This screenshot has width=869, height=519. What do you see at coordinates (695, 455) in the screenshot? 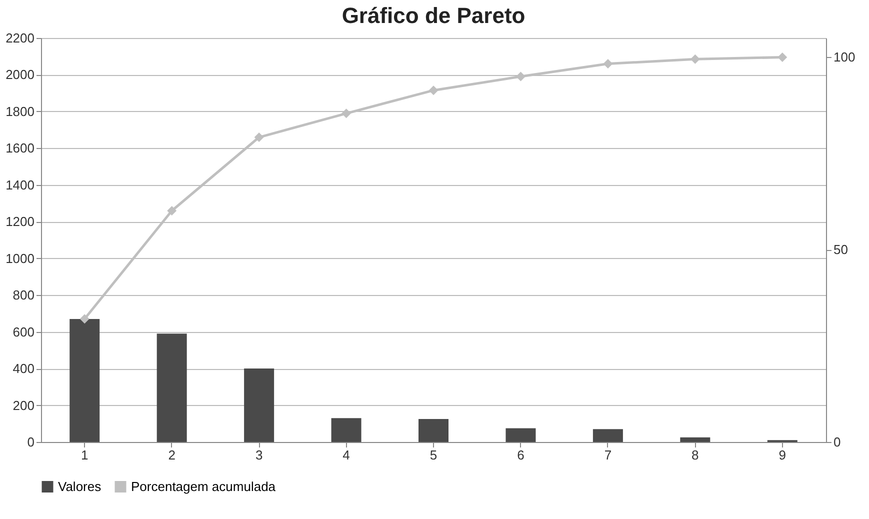
I see `x-tick-label: 8` at bounding box center [695, 455].